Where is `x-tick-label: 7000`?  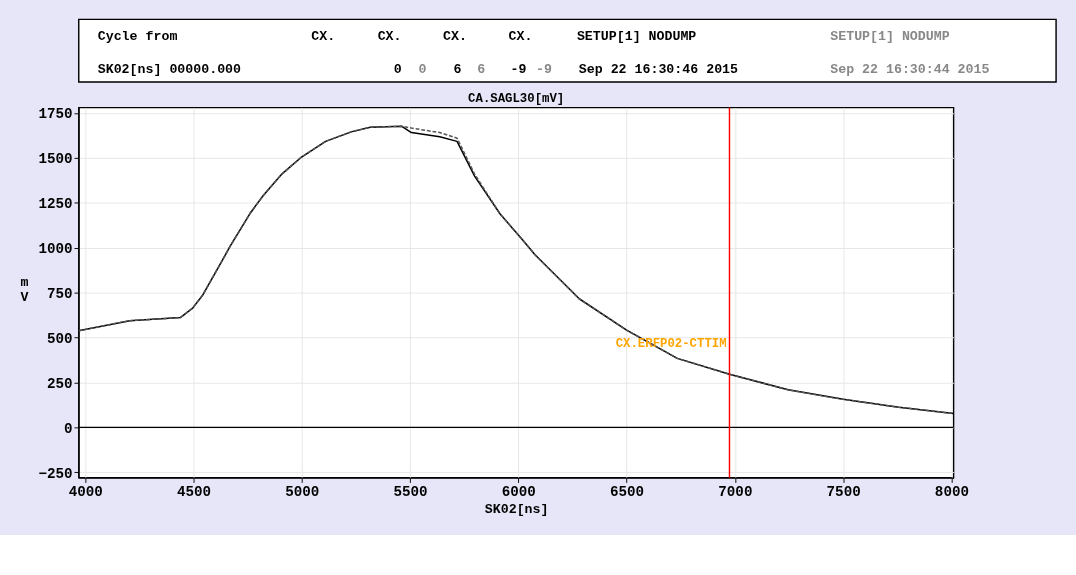
x-tick-label: 7000 is located at coordinates (735, 492).